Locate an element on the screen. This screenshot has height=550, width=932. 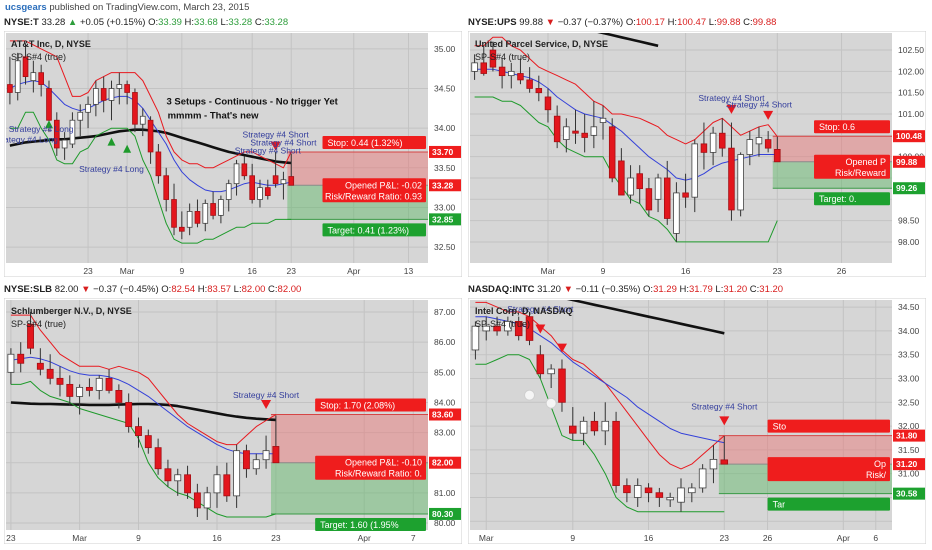
stop-price-tag: 83.60 is located at coordinates (445, 414).